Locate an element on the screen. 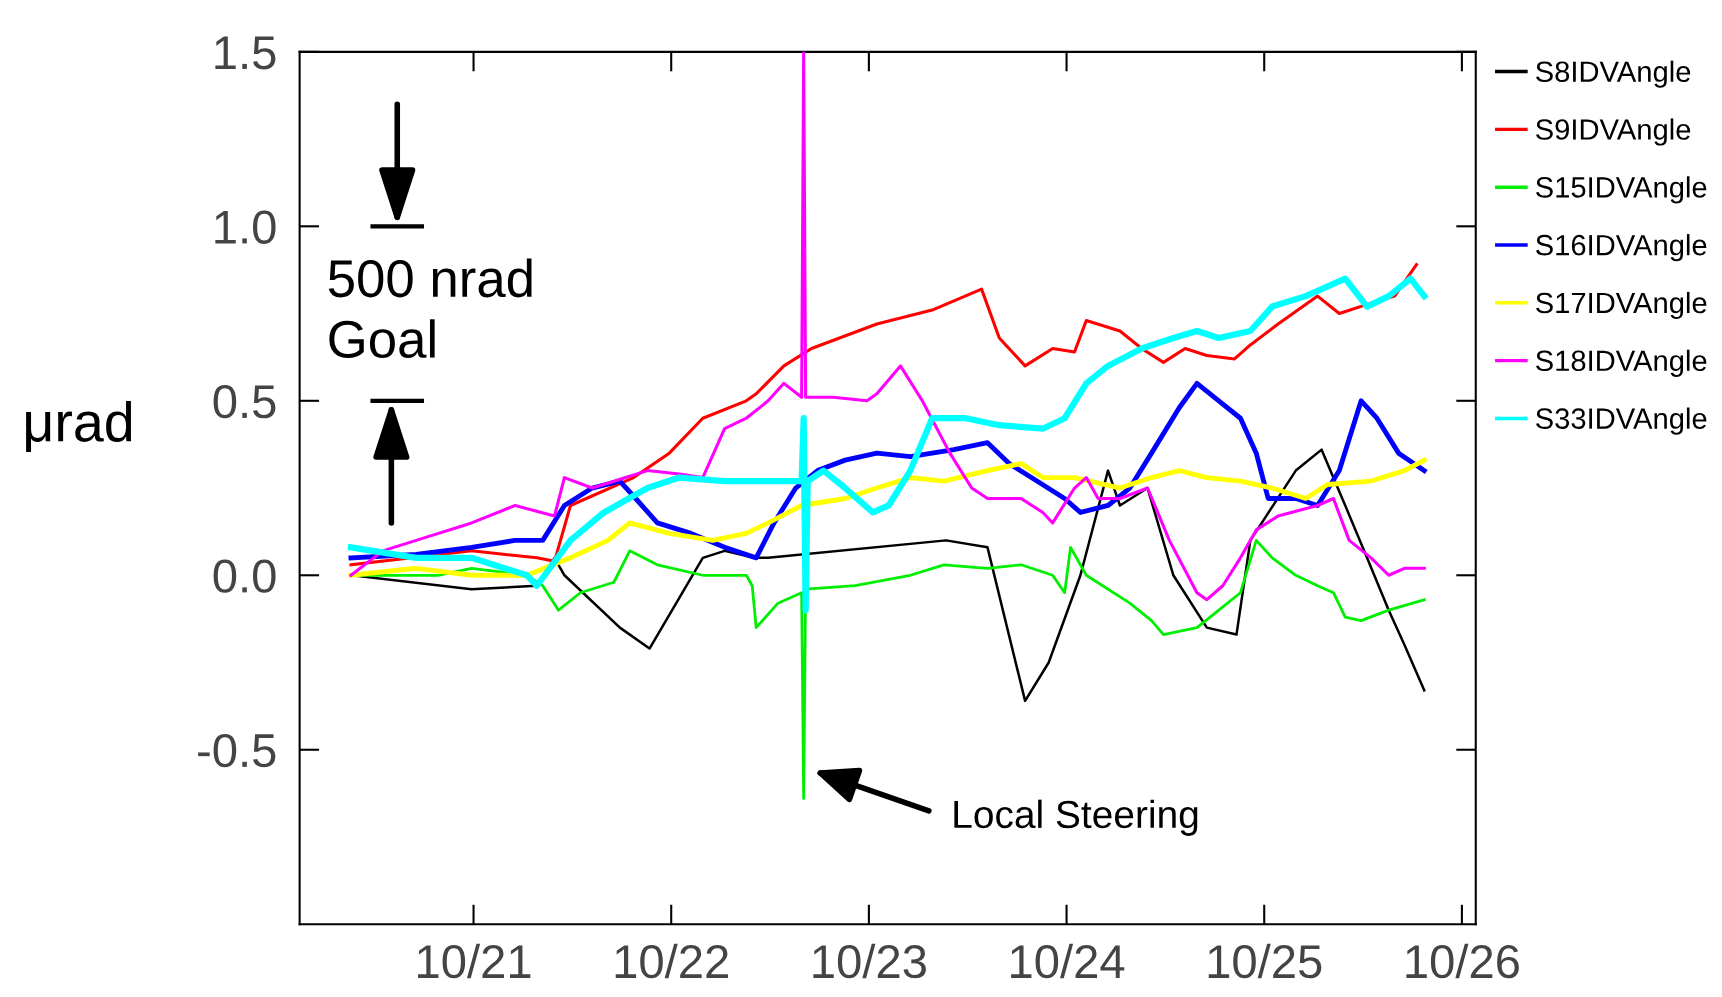 The image size is (1722, 997). legend-label: S16IDVAngle is located at coordinates (1621, 248).